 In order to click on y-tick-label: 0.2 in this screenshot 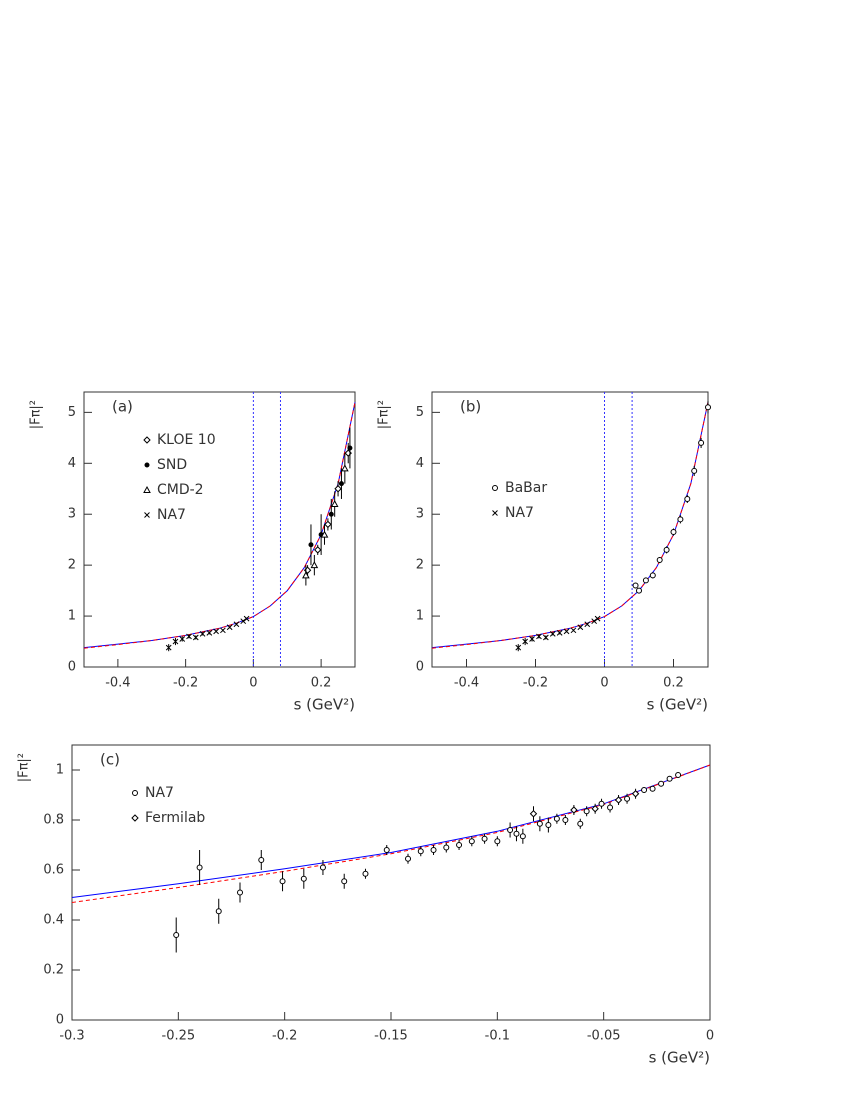, I will do `click(53, 970)`.